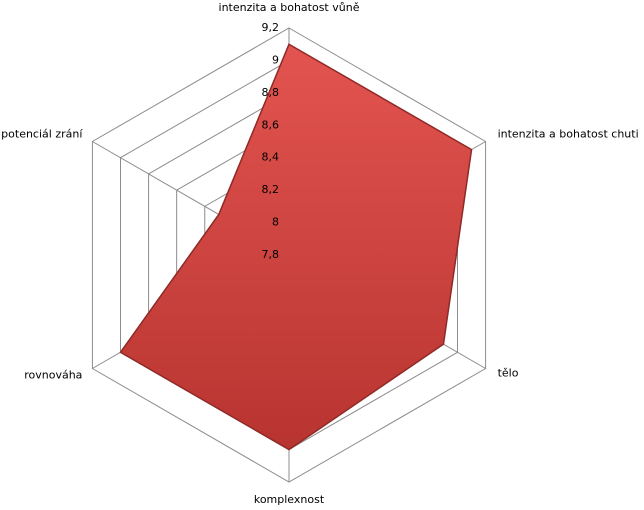 This screenshot has height=510, width=644. I want to click on tick-label: 8,6, so click(271, 124).